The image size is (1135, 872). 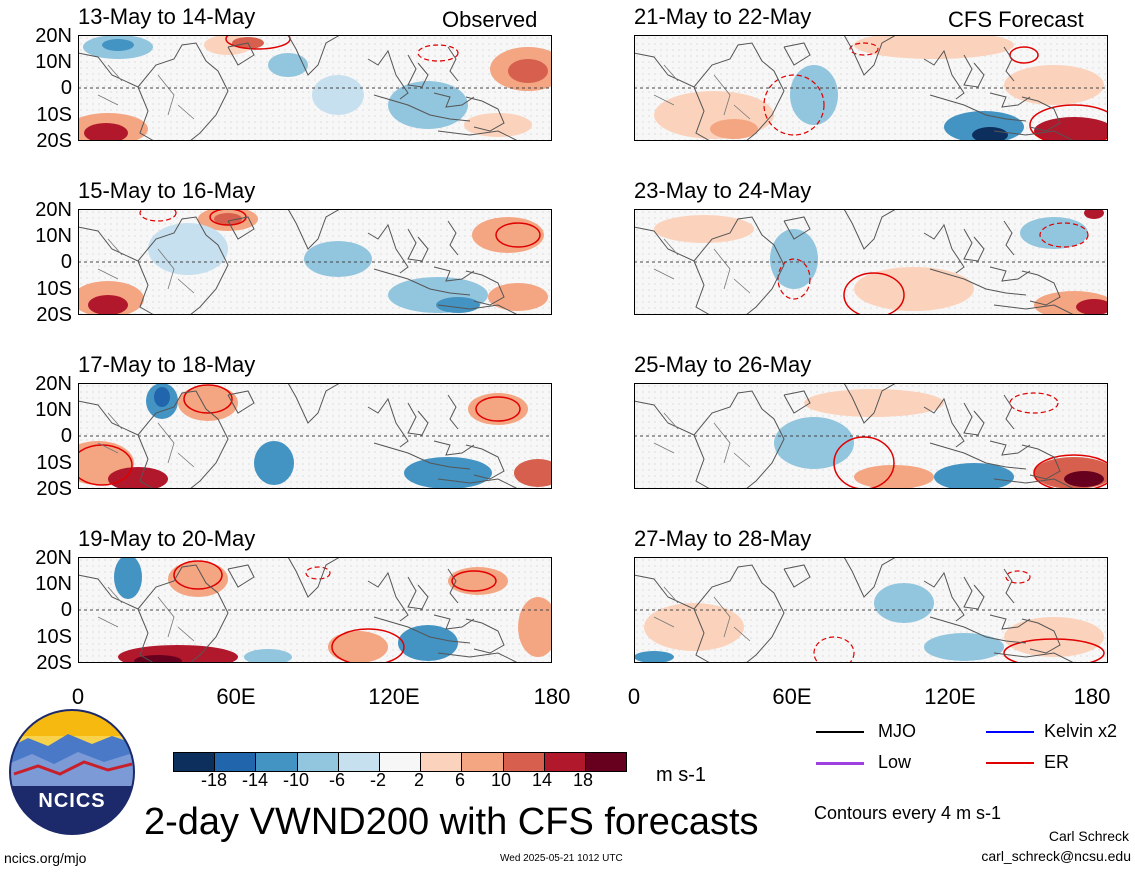 What do you see at coordinates (1010, 763) in the screenshot?
I see `legend-line-er` at bounding box center [1010, 763].